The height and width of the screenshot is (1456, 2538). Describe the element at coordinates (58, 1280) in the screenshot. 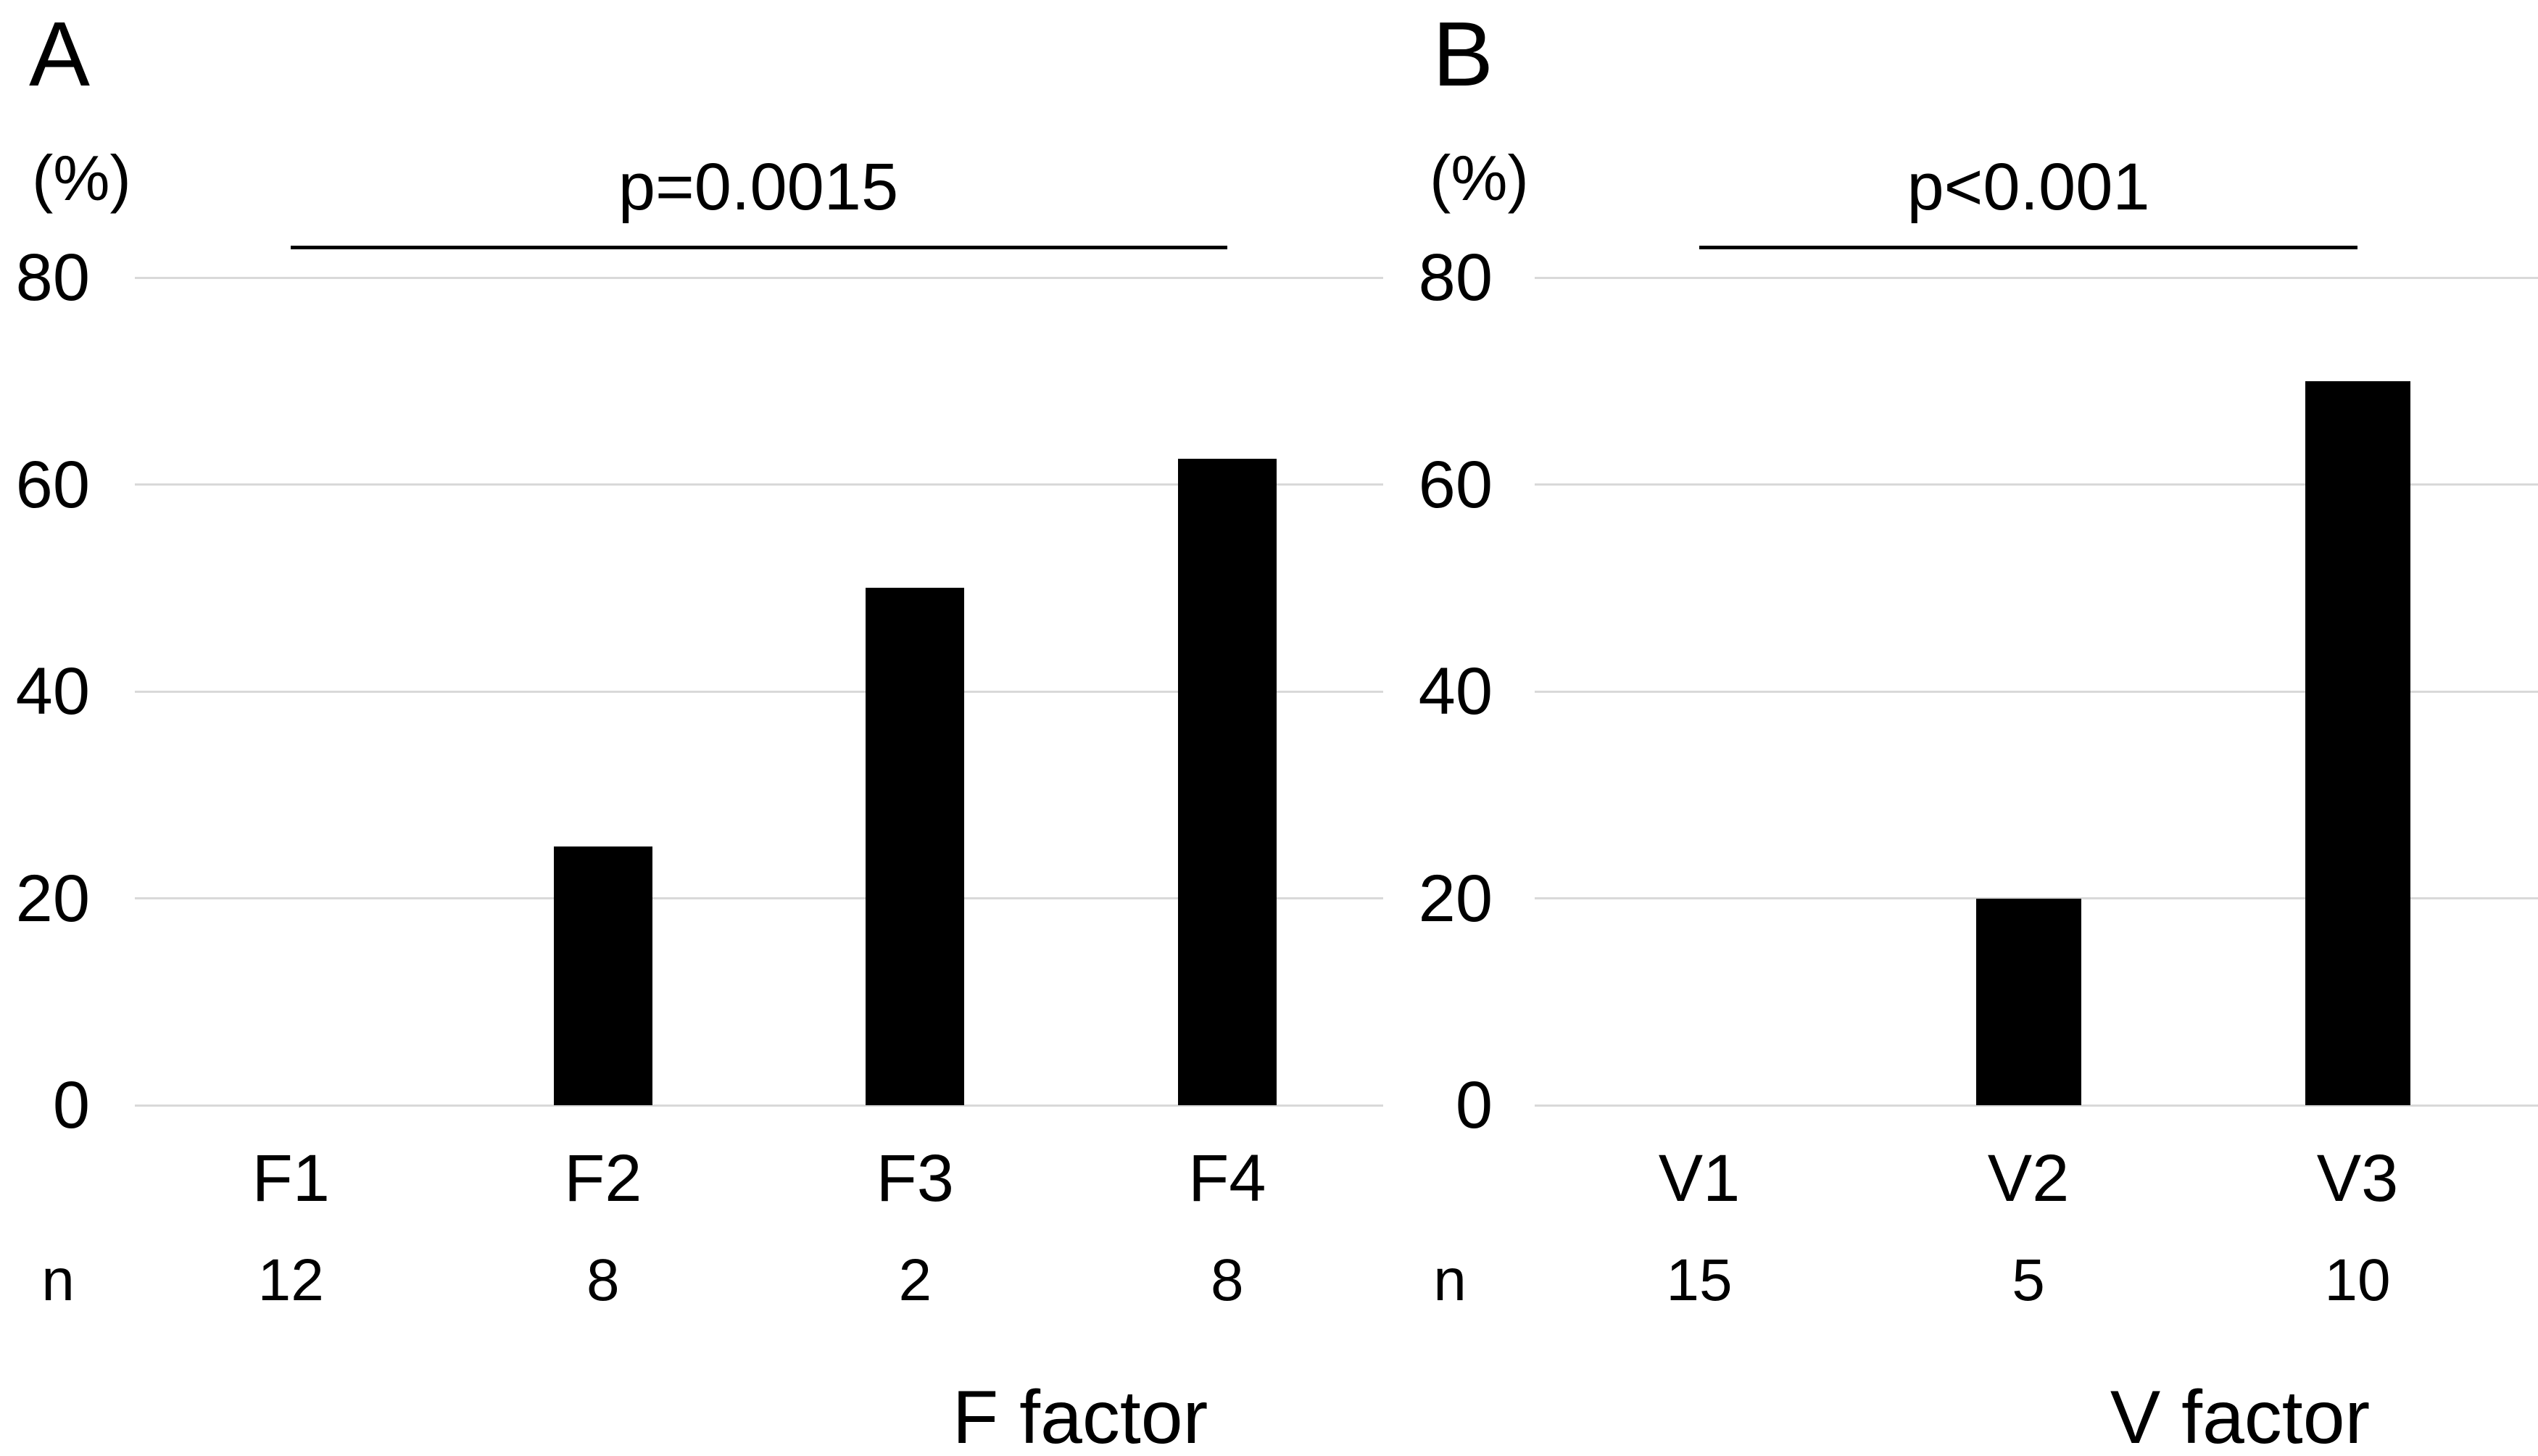

I see `n-row-header-a: n` at that location.